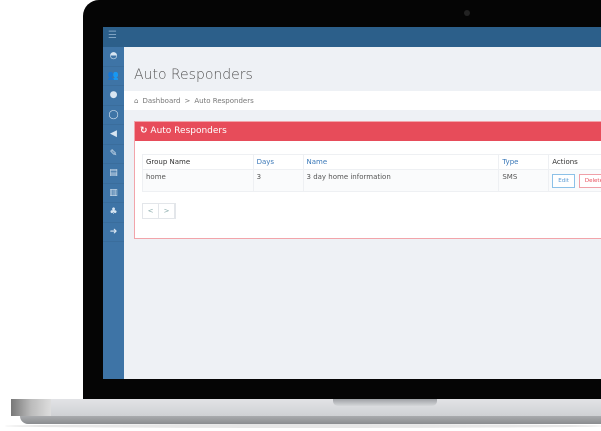  I want to click on prev-page-button: <, so click(151, 211).